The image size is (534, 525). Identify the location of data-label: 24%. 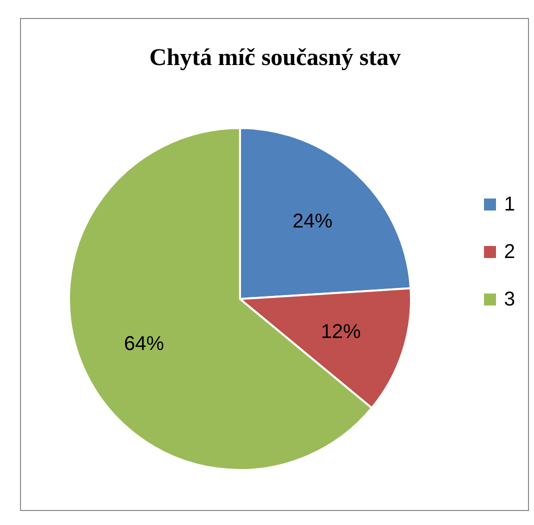
(312, 221).